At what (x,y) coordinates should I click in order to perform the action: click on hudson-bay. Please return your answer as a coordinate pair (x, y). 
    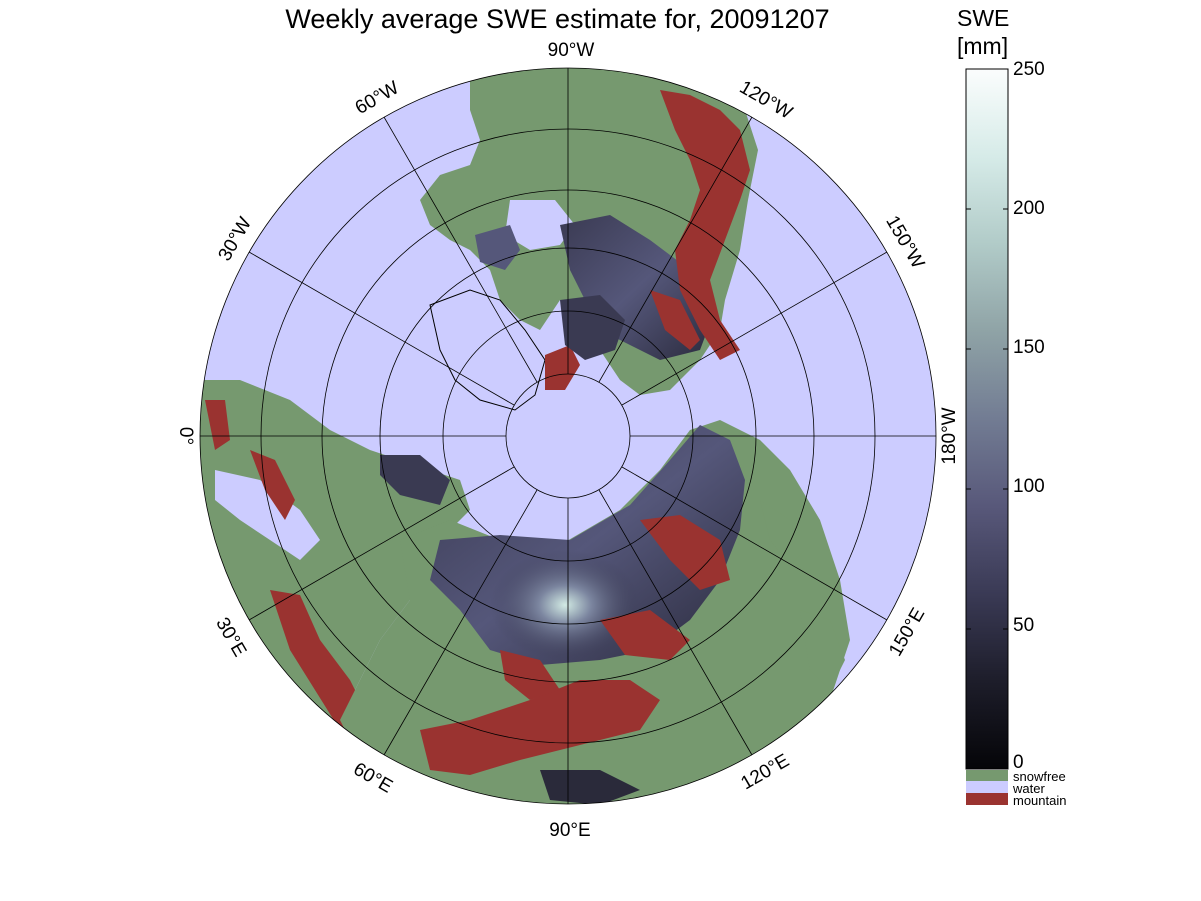
    Looking at the image, I should click on (540, 225).